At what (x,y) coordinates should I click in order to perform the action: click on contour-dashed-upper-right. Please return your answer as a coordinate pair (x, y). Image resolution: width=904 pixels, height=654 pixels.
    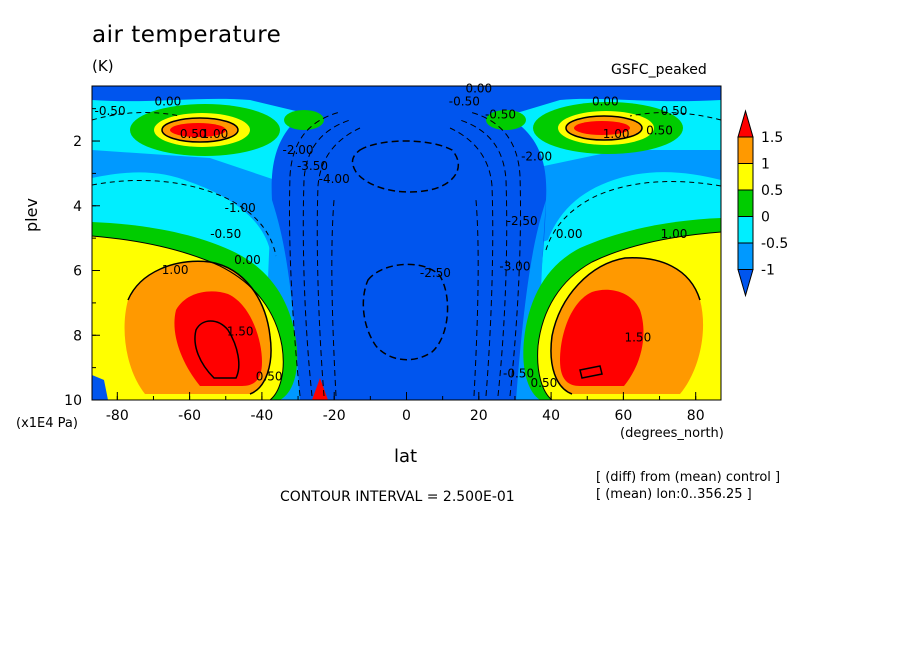
    Looking at the image, I should click on (675, 116).